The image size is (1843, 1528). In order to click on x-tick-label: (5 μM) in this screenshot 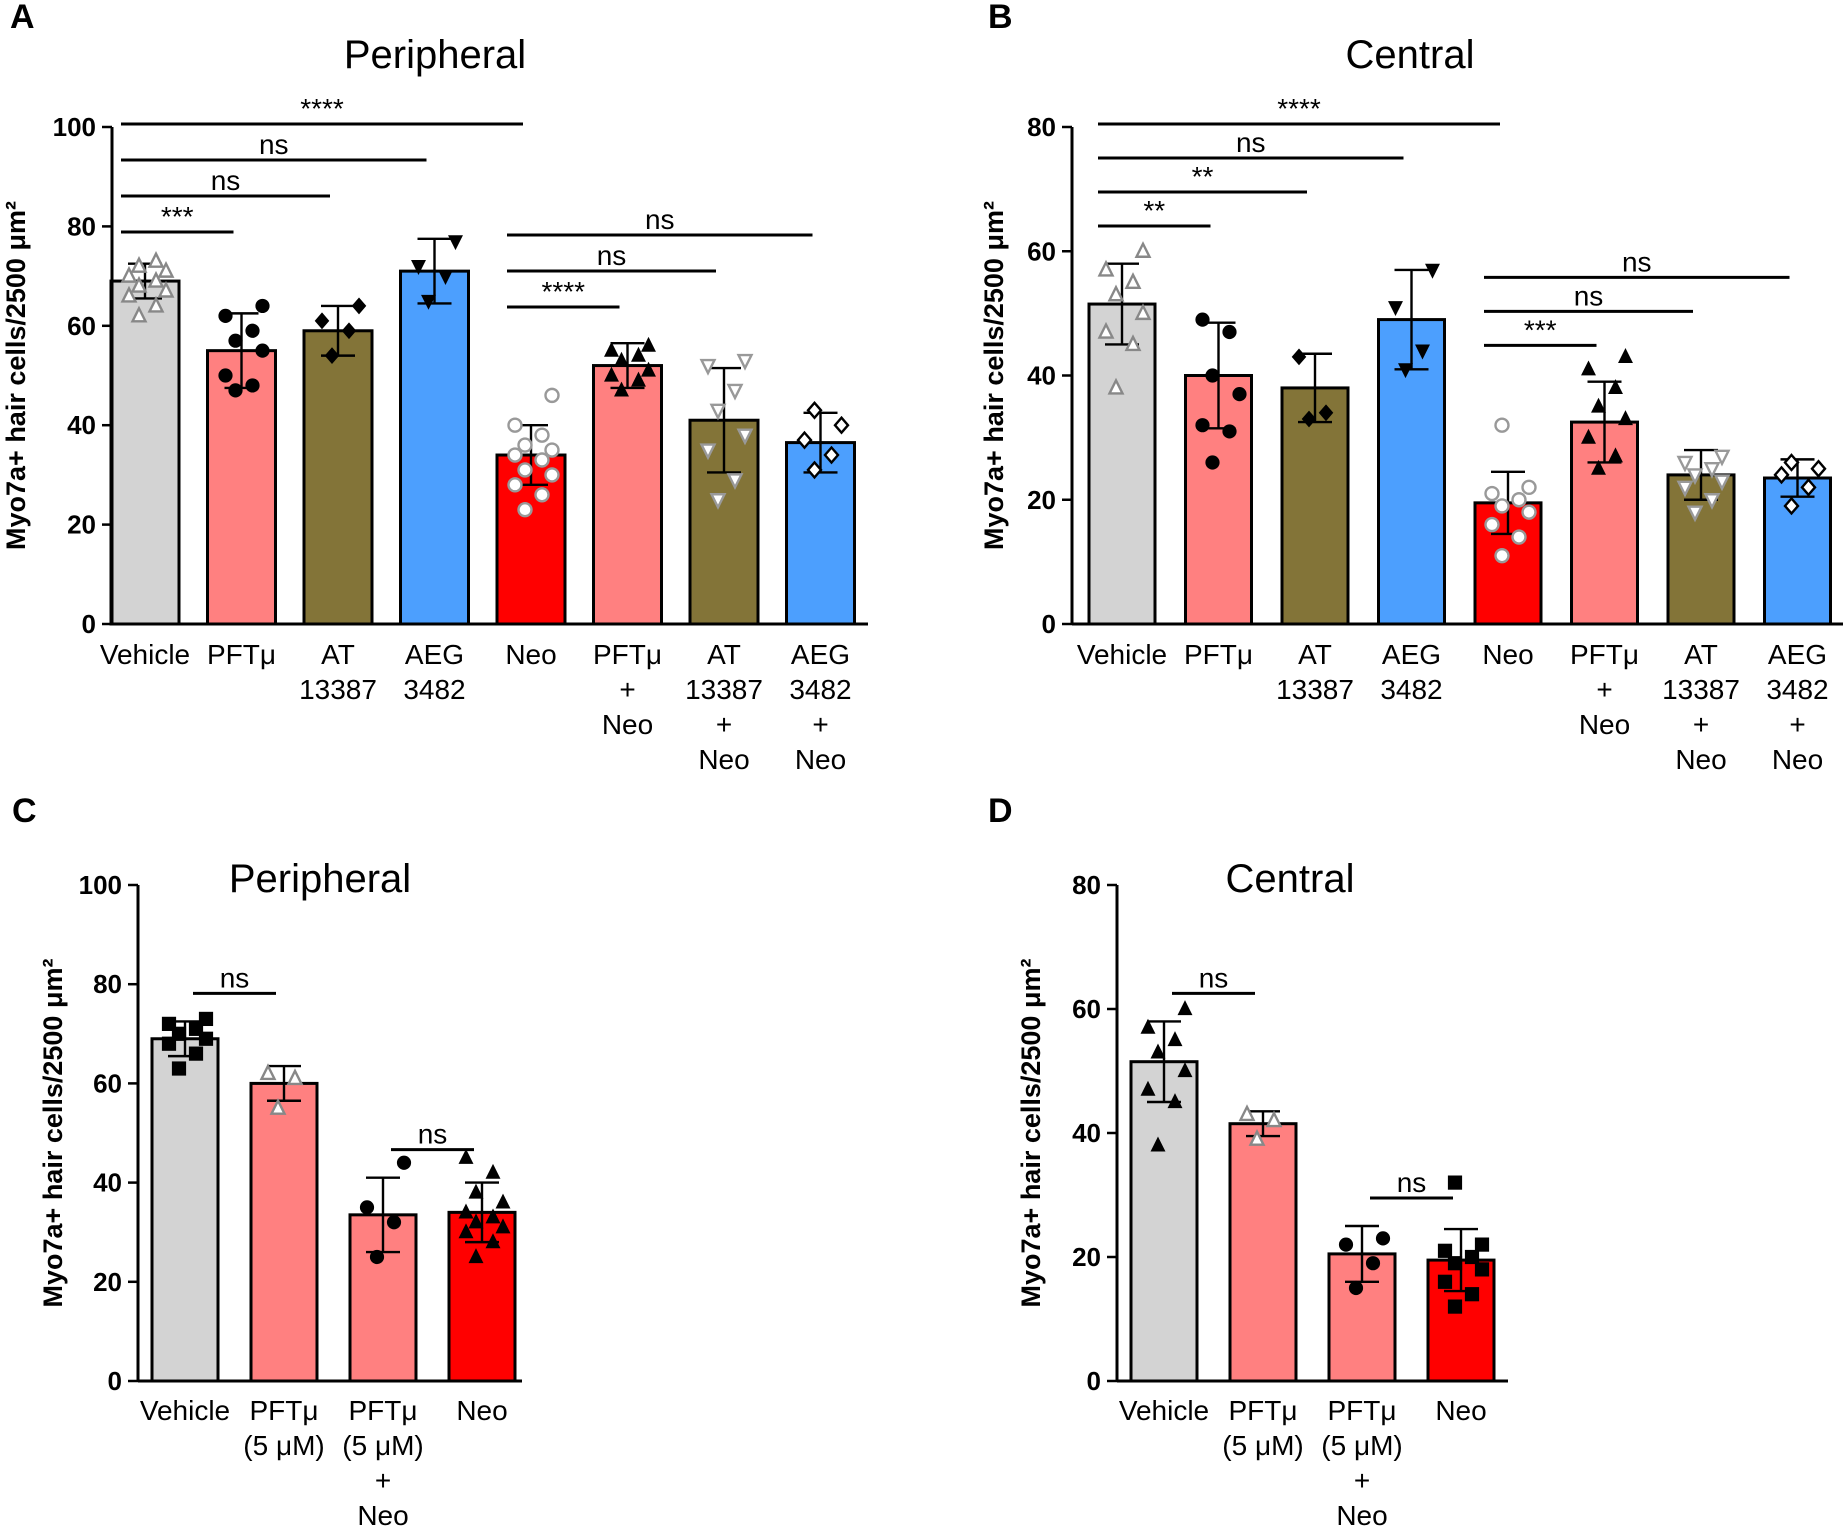, I will do `click(1361, 1445)`.